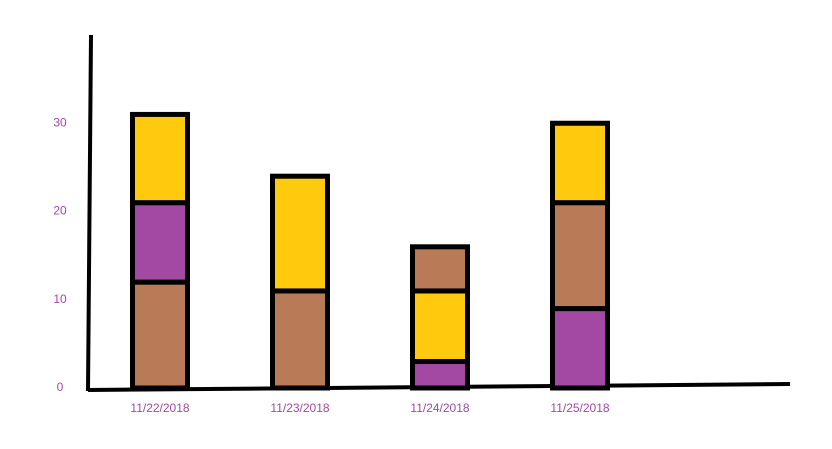 This screenshot has height=449, width=832. Describe the element at coordinates (60, 387) in the screenshot. I see `y-tick-label: 0` at that location.